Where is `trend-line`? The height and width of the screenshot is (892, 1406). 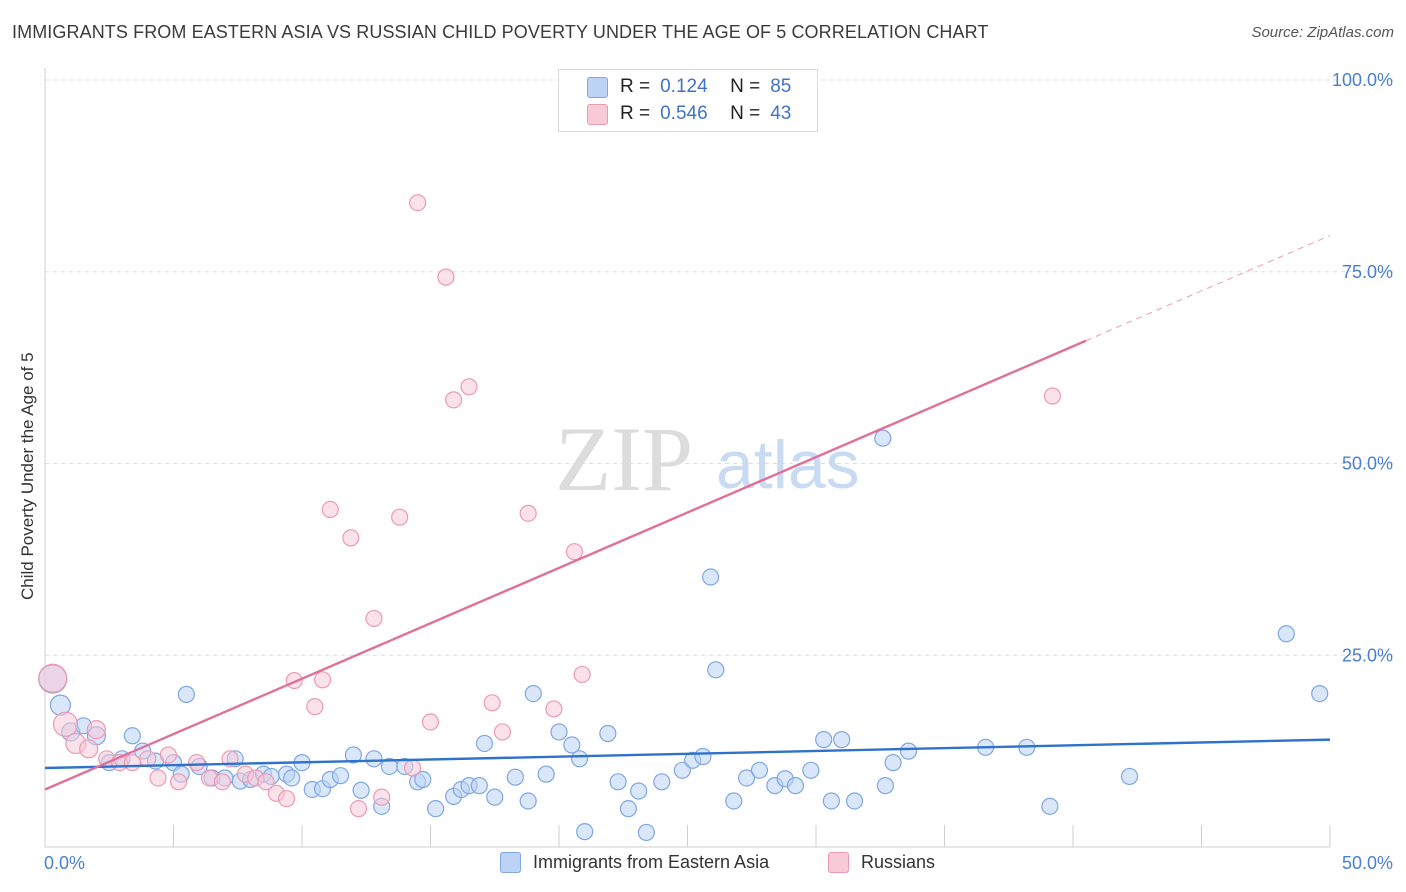 trend-line is located at coordinates (687, 754).